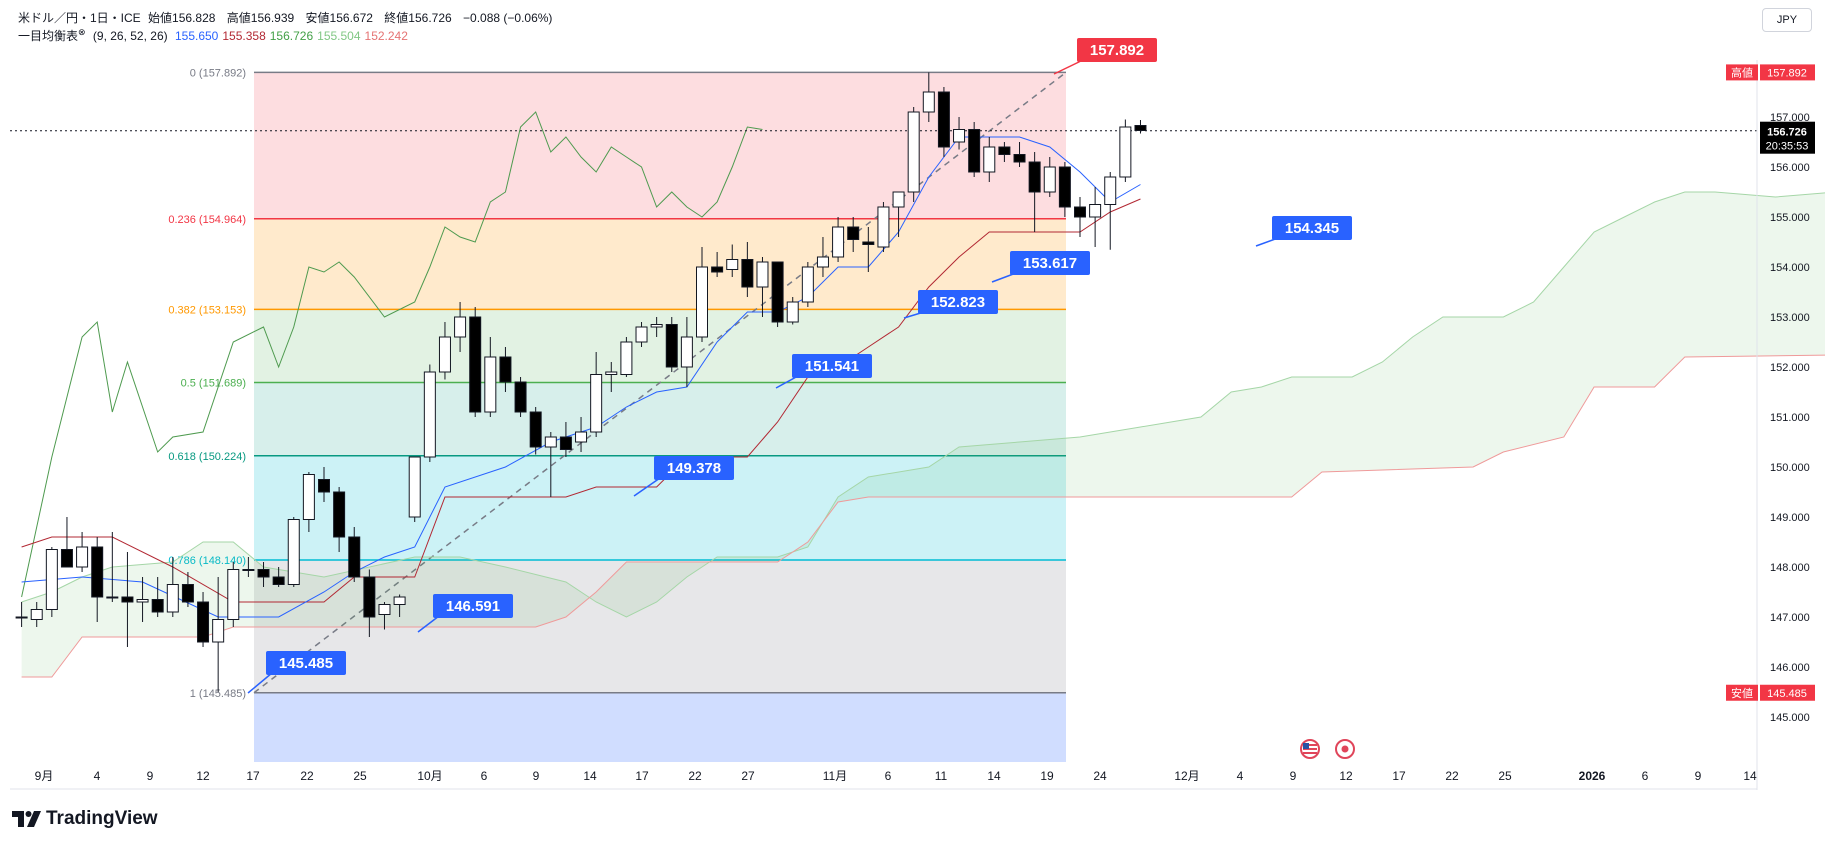 This screenshot has width=1825, height=841. I want to click on event-marker-icon, so click(1345, 749).